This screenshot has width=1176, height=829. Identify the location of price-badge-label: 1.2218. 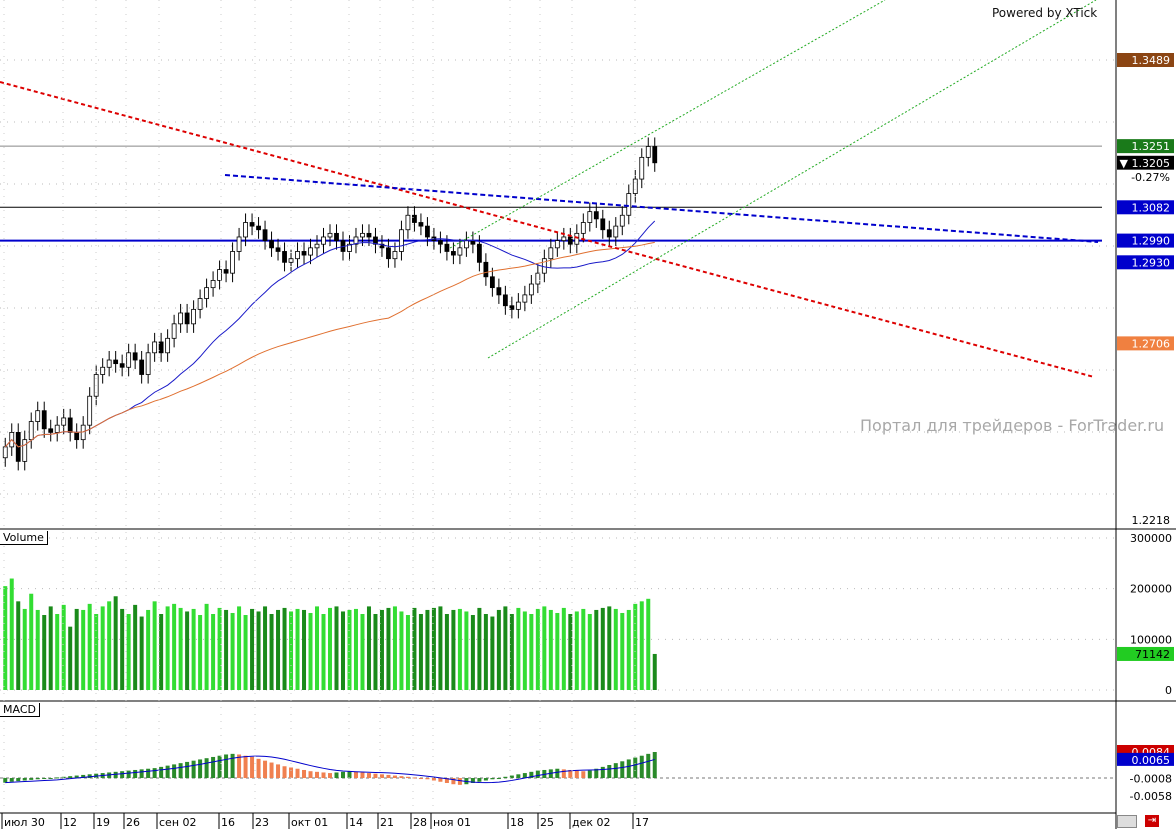
(1151, 520).